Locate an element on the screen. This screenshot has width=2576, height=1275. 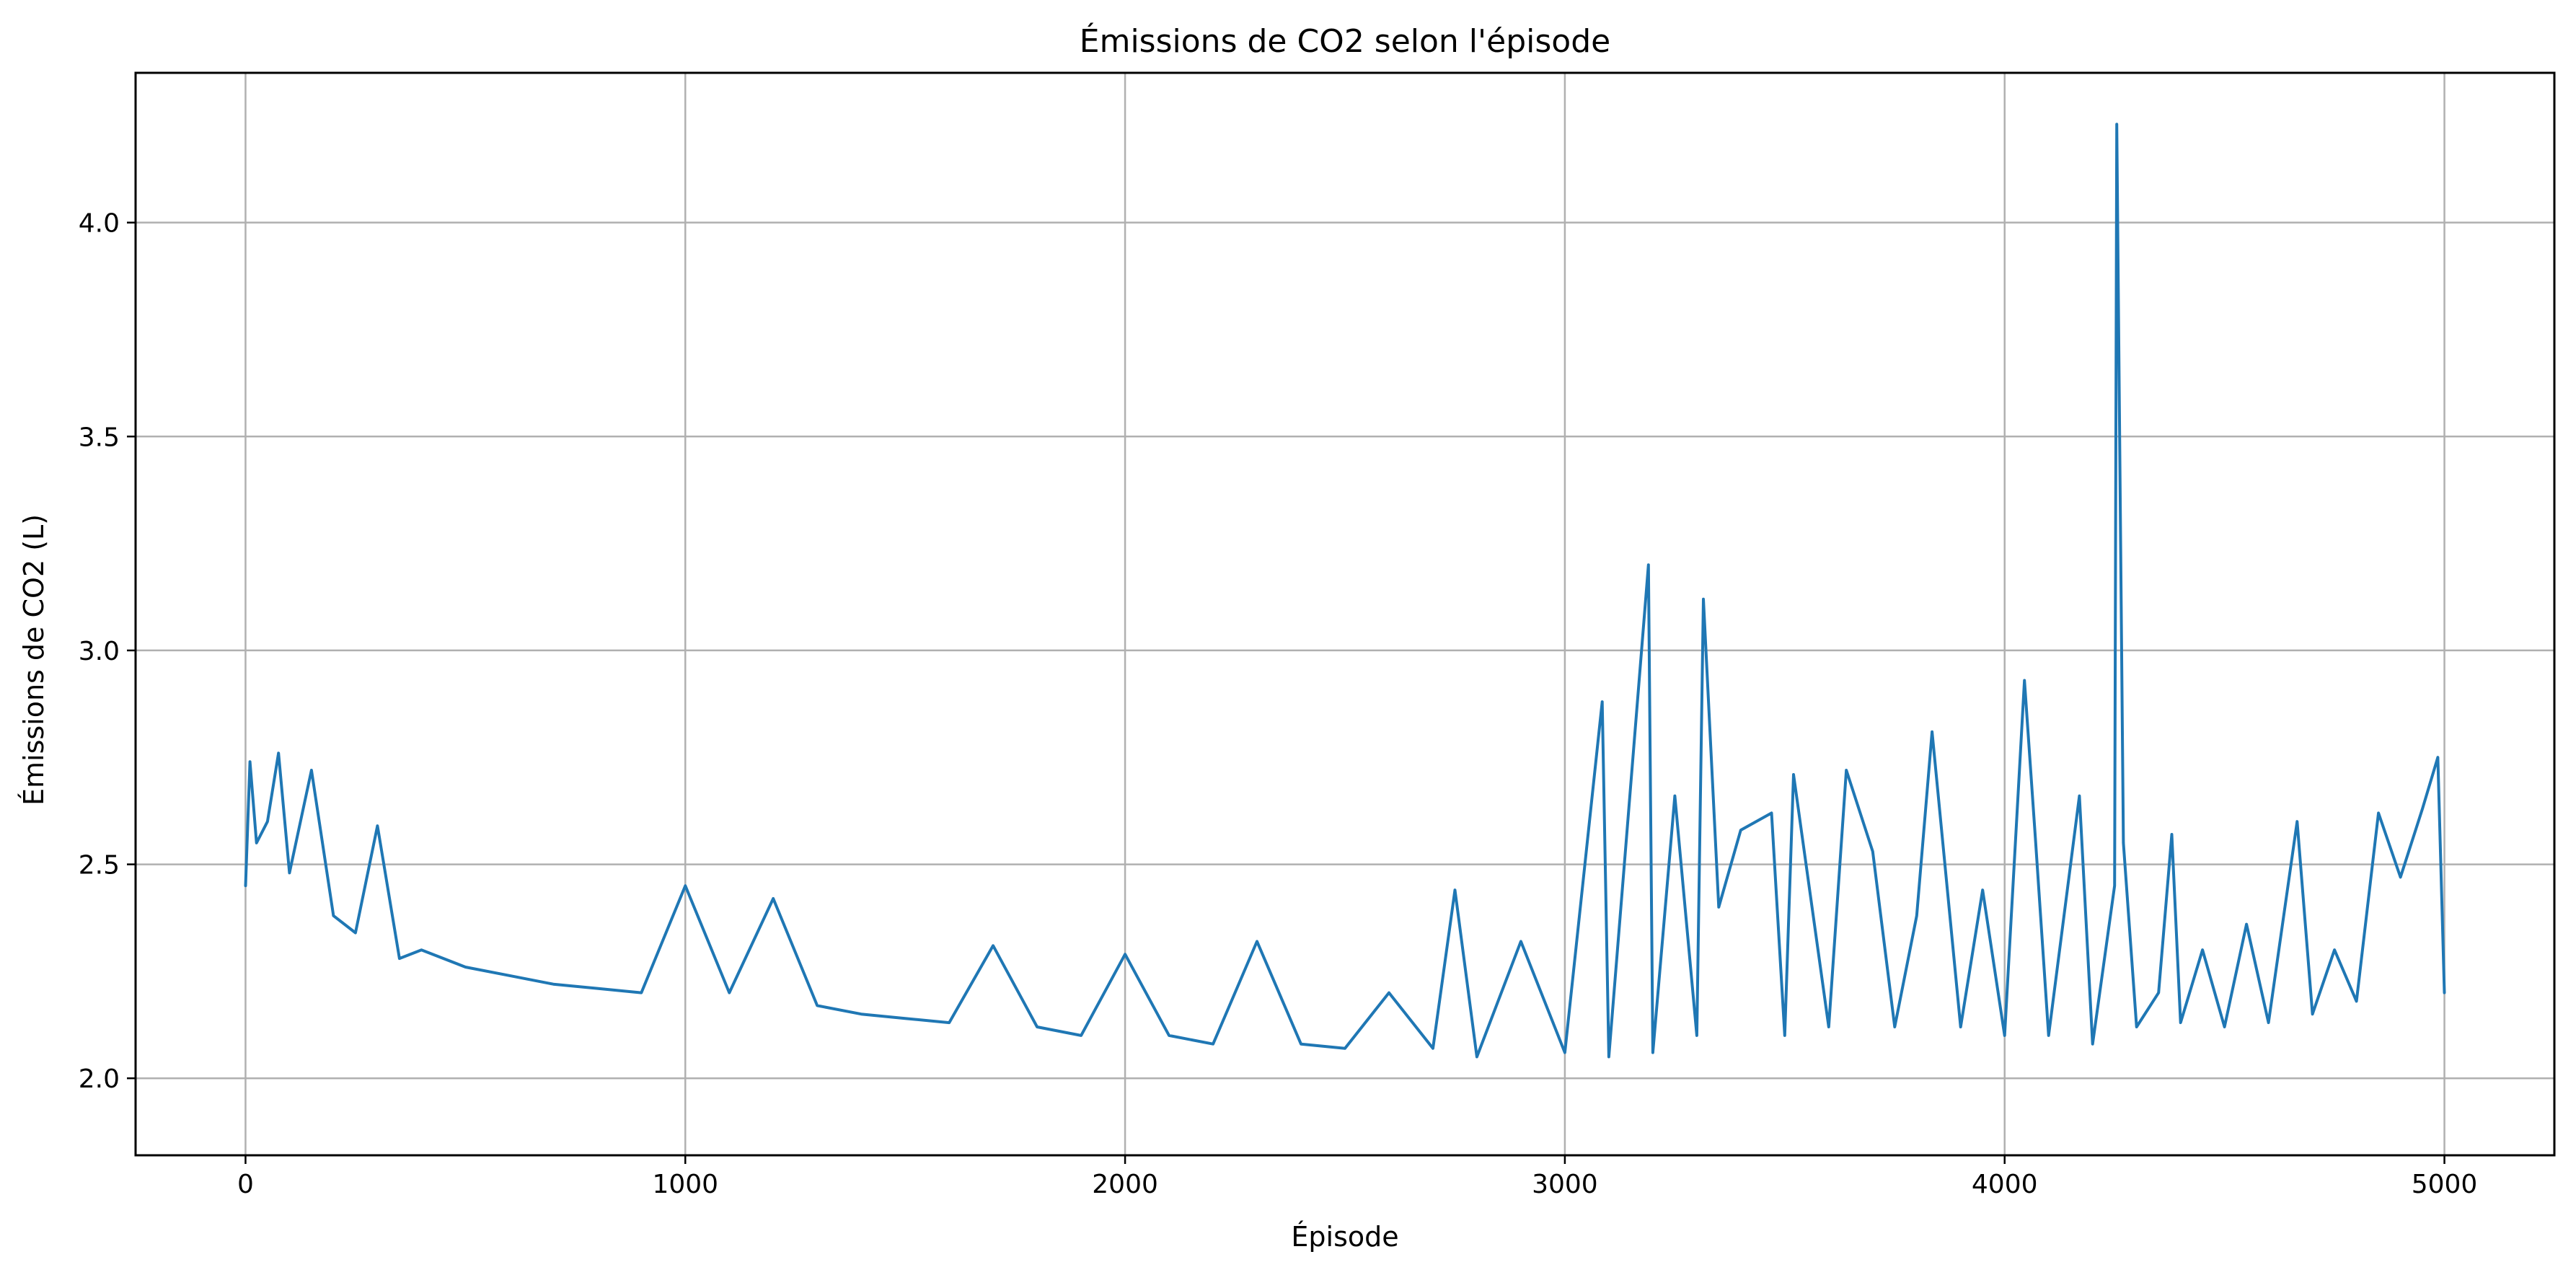
y-tick-label: 3.0 is located at coordinates (99, 651).